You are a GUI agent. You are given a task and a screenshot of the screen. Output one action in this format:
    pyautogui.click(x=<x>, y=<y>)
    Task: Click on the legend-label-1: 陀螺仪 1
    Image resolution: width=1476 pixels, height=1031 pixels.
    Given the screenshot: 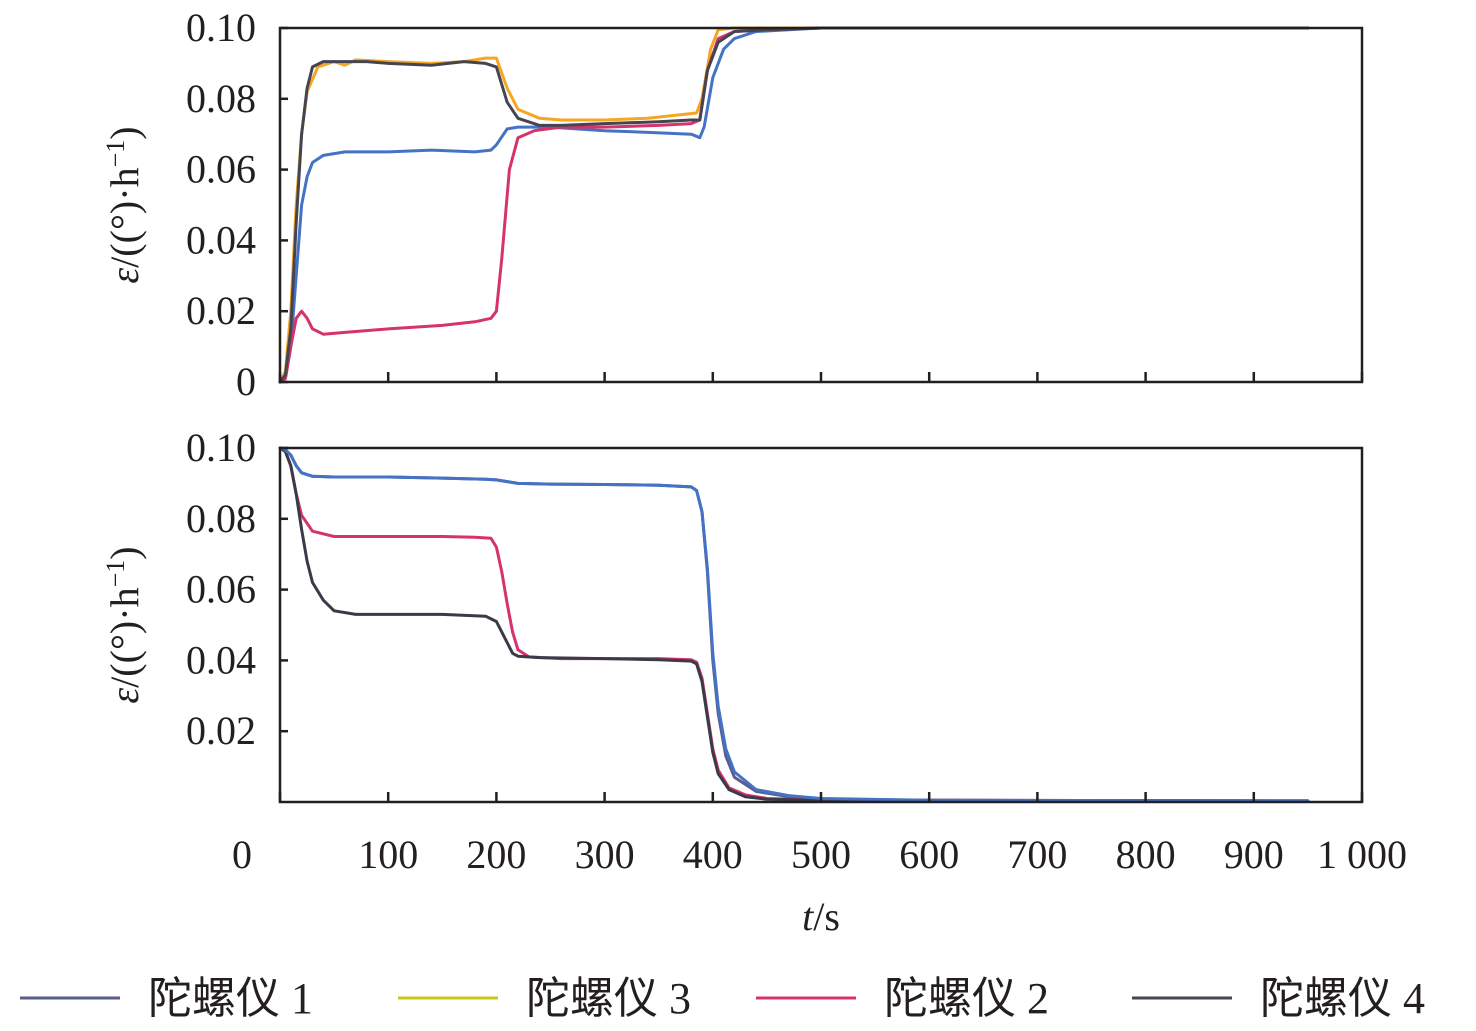 What is the action you would take?
    pyautogui.click(x=230, y=998)
    